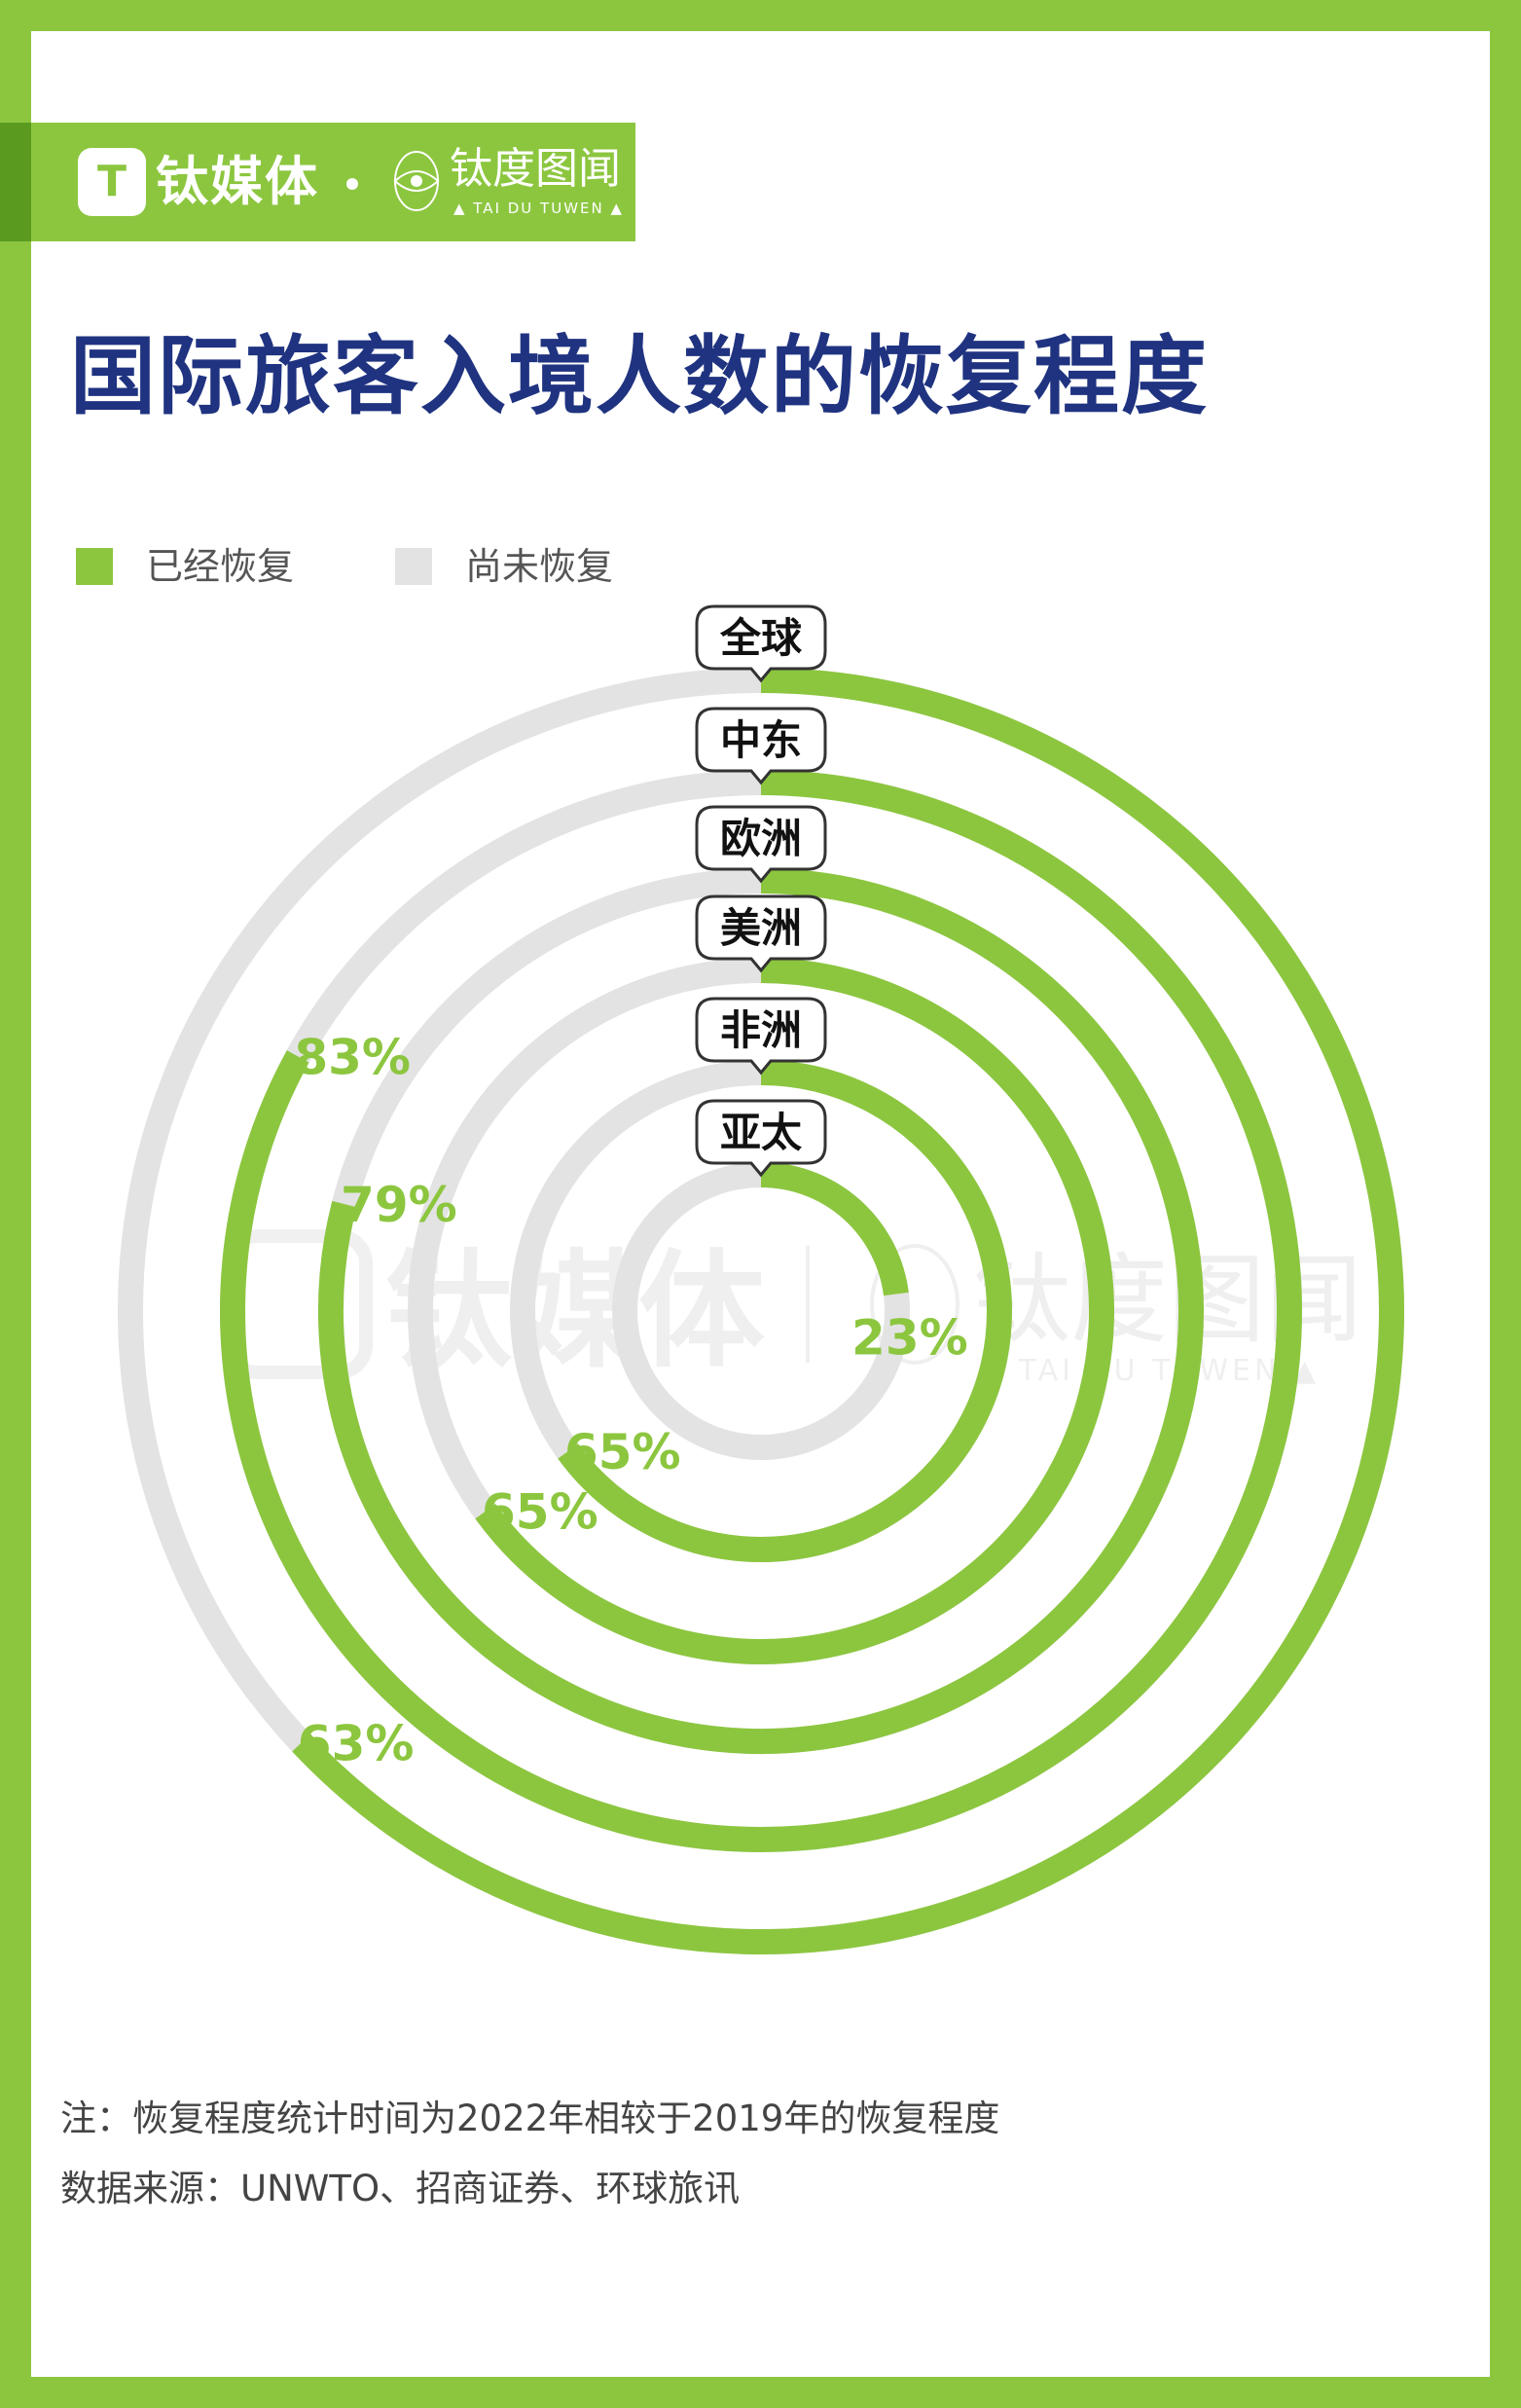  Describe the element at coordinates (915, 1304) in the screenshot. I see `watermark-eye-icon` at that location.